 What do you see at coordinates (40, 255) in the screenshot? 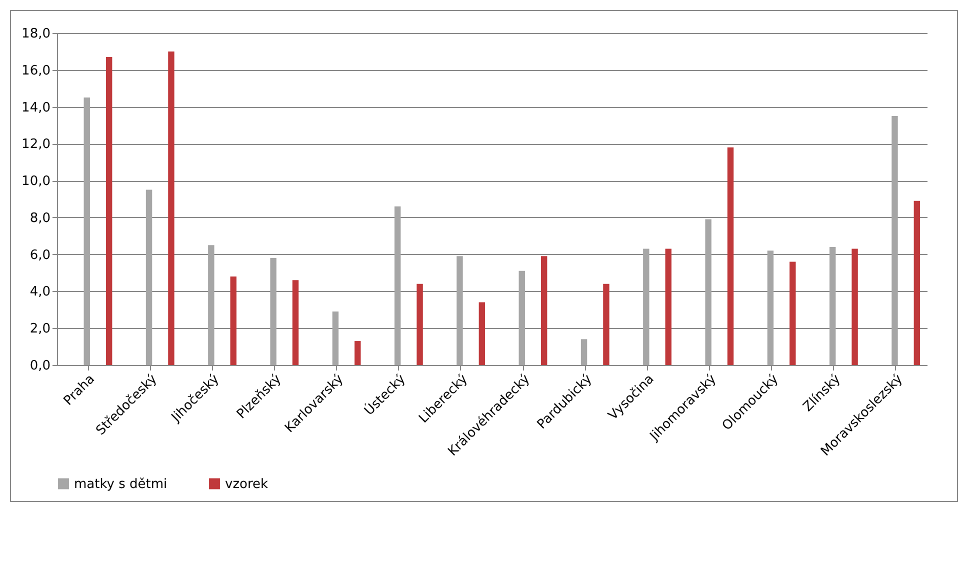
I see `y-tick-label: 6,0` at bounding box center [40, 255].